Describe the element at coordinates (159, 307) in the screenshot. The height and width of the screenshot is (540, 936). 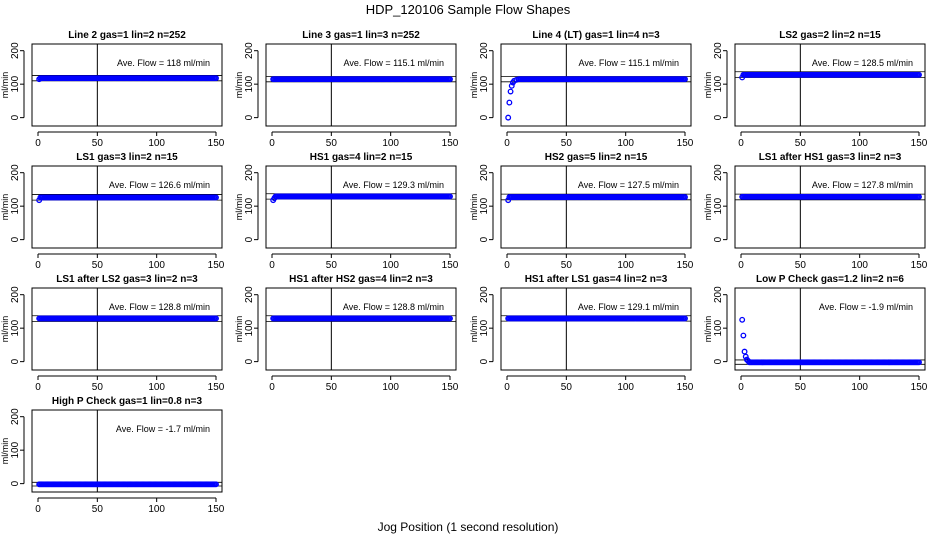
I see `average-flow-annotation: Ave. Flow = 128.8 ml/min` at that location.